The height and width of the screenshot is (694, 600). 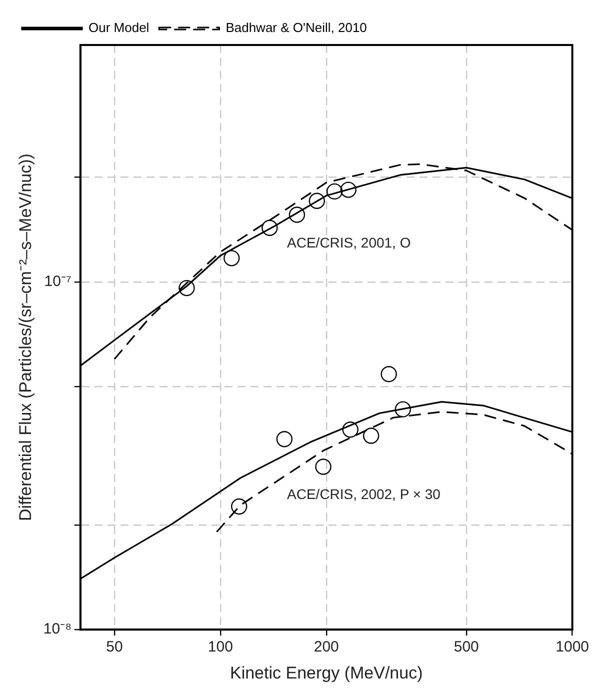 I want to click on annotation: ACE/CRIS, 2002, P × 30, so click(x=364, y=494).